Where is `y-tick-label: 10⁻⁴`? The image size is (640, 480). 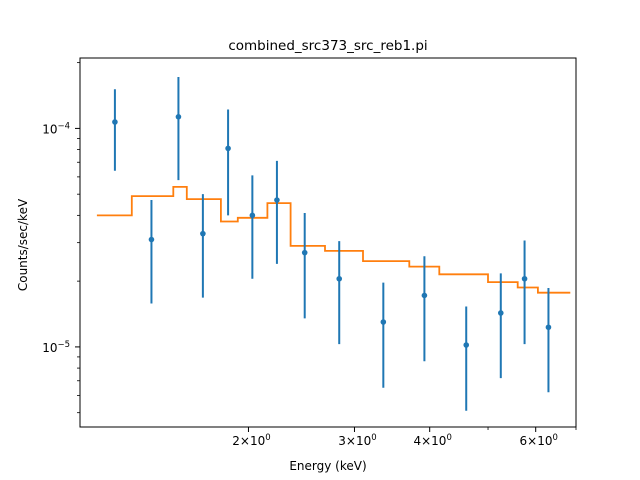 y-tick-label: 10⁻⁴ is located at coordinates (56, 128).